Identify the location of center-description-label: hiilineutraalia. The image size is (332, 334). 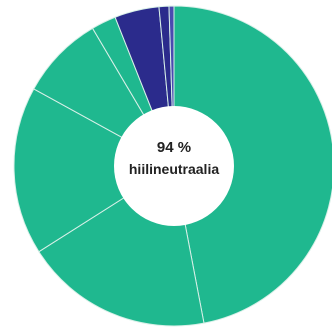
(174, 169).